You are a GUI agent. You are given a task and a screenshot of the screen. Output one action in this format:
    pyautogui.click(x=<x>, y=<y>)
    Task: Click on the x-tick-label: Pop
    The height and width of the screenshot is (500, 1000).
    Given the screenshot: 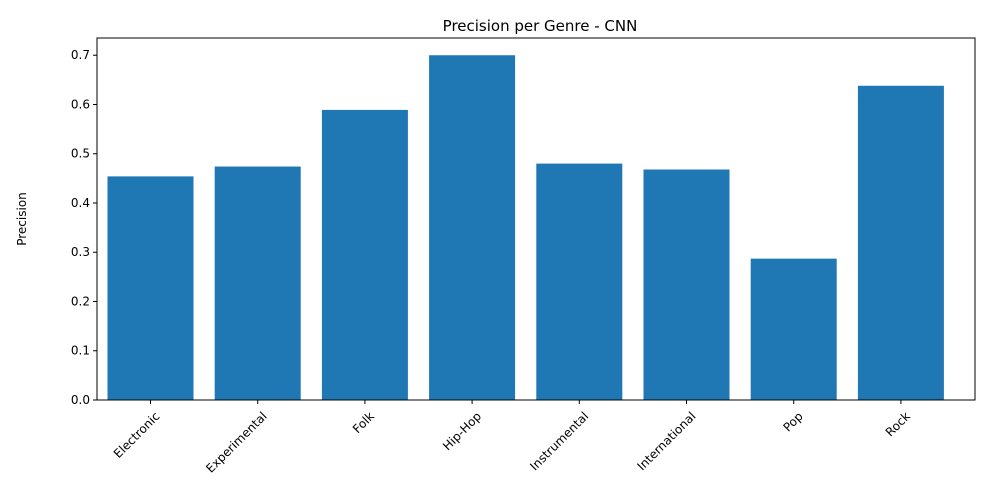 What is the action you would take?
    pyautogui.click(x=792, y=421)
    